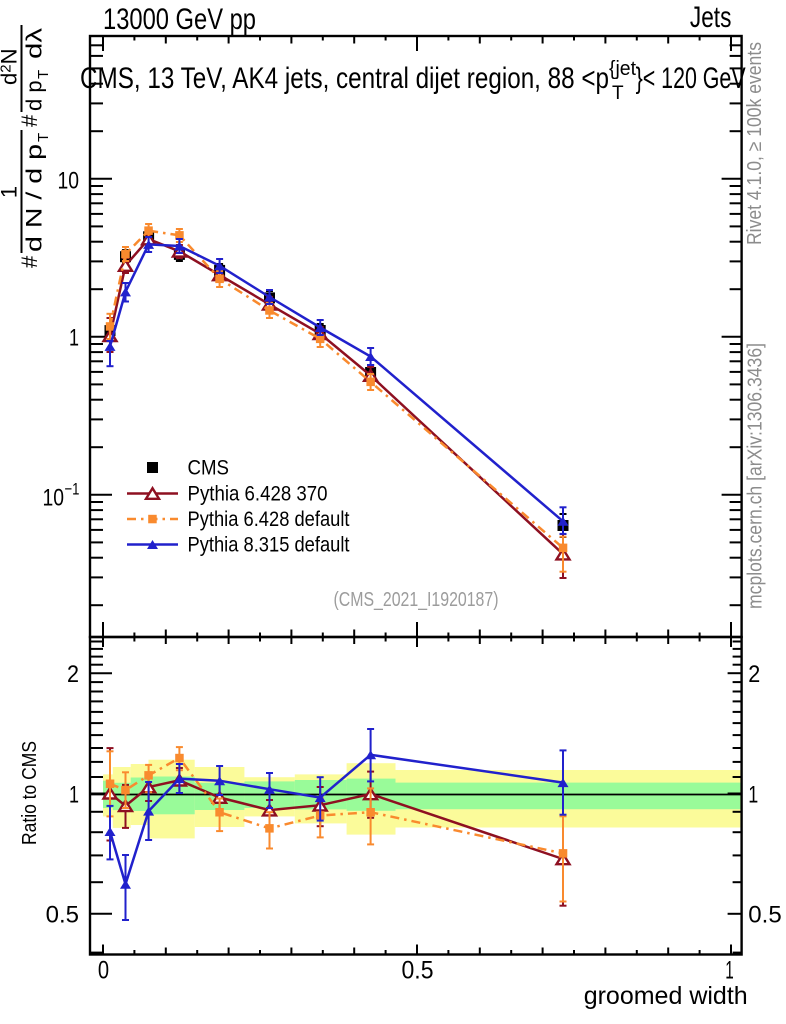  Describe the element at coordinates (269, 519) in the screenshot. I see `svg-text: Pythia 6.428 default` at that location.